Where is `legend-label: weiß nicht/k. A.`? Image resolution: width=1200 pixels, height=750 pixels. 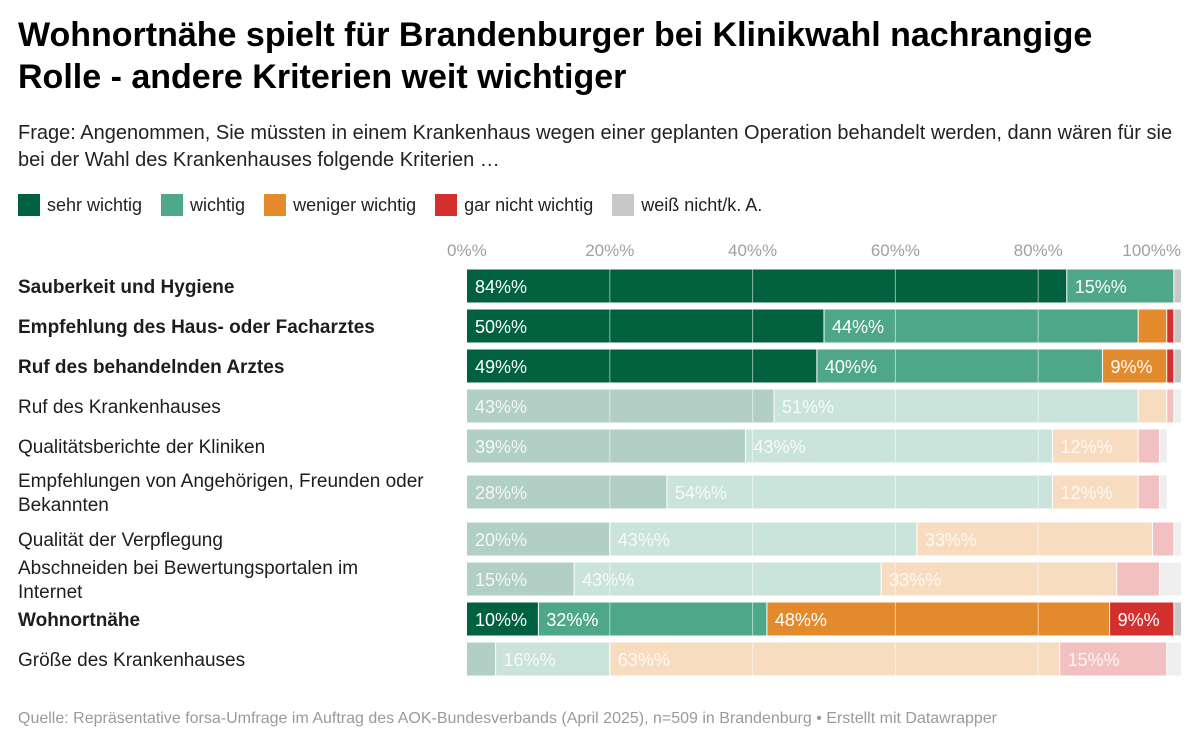
legend-label: weiß nicht/k. A. is located at coordinates (702, 204).